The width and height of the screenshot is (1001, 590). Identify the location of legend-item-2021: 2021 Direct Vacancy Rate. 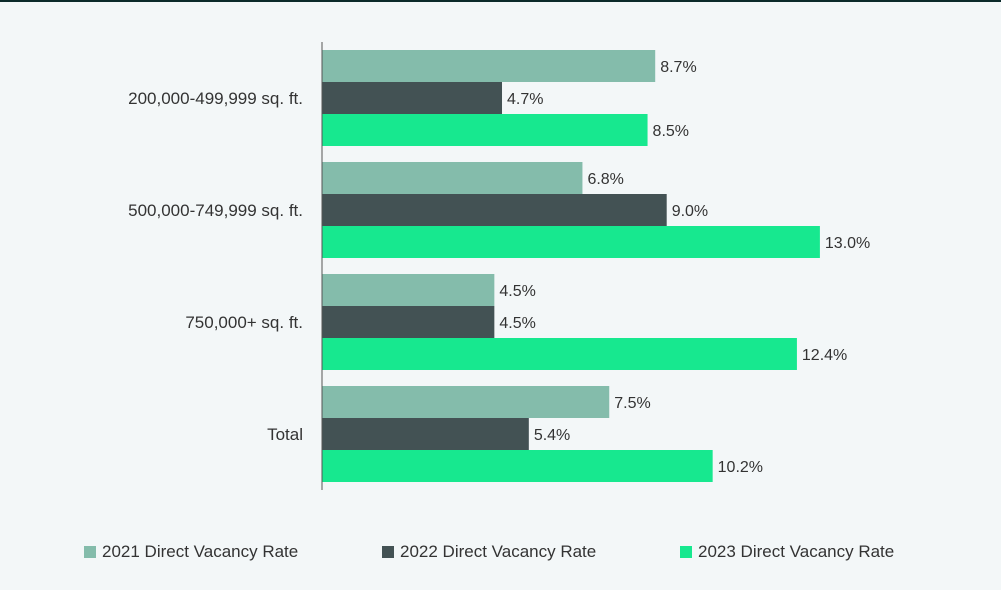
(233, 552).